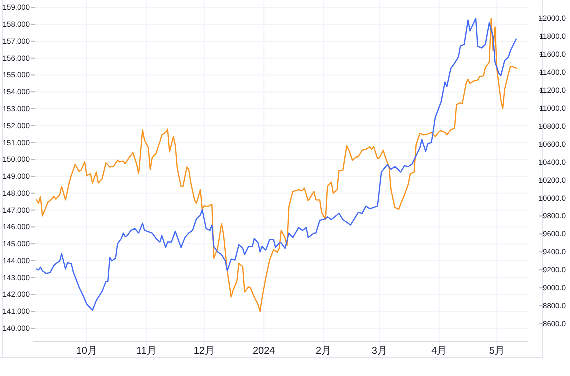  Describe the element at coordinates (440, 351) in the screenshot. I see `x-tick-label: 4月` at that location.